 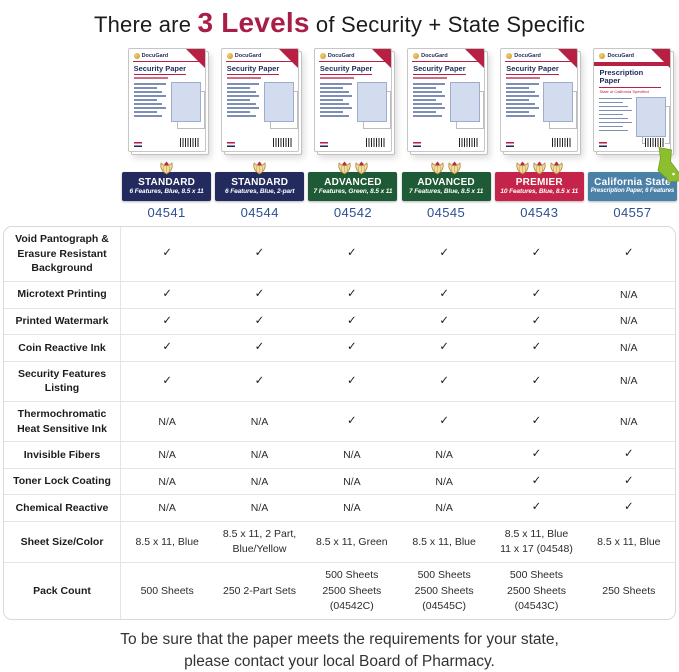 What do you see at coordinates (536, 590) in the screenshot?
I see `cell-value-line: 2500 Sheets` at bounding box center [536, 590].